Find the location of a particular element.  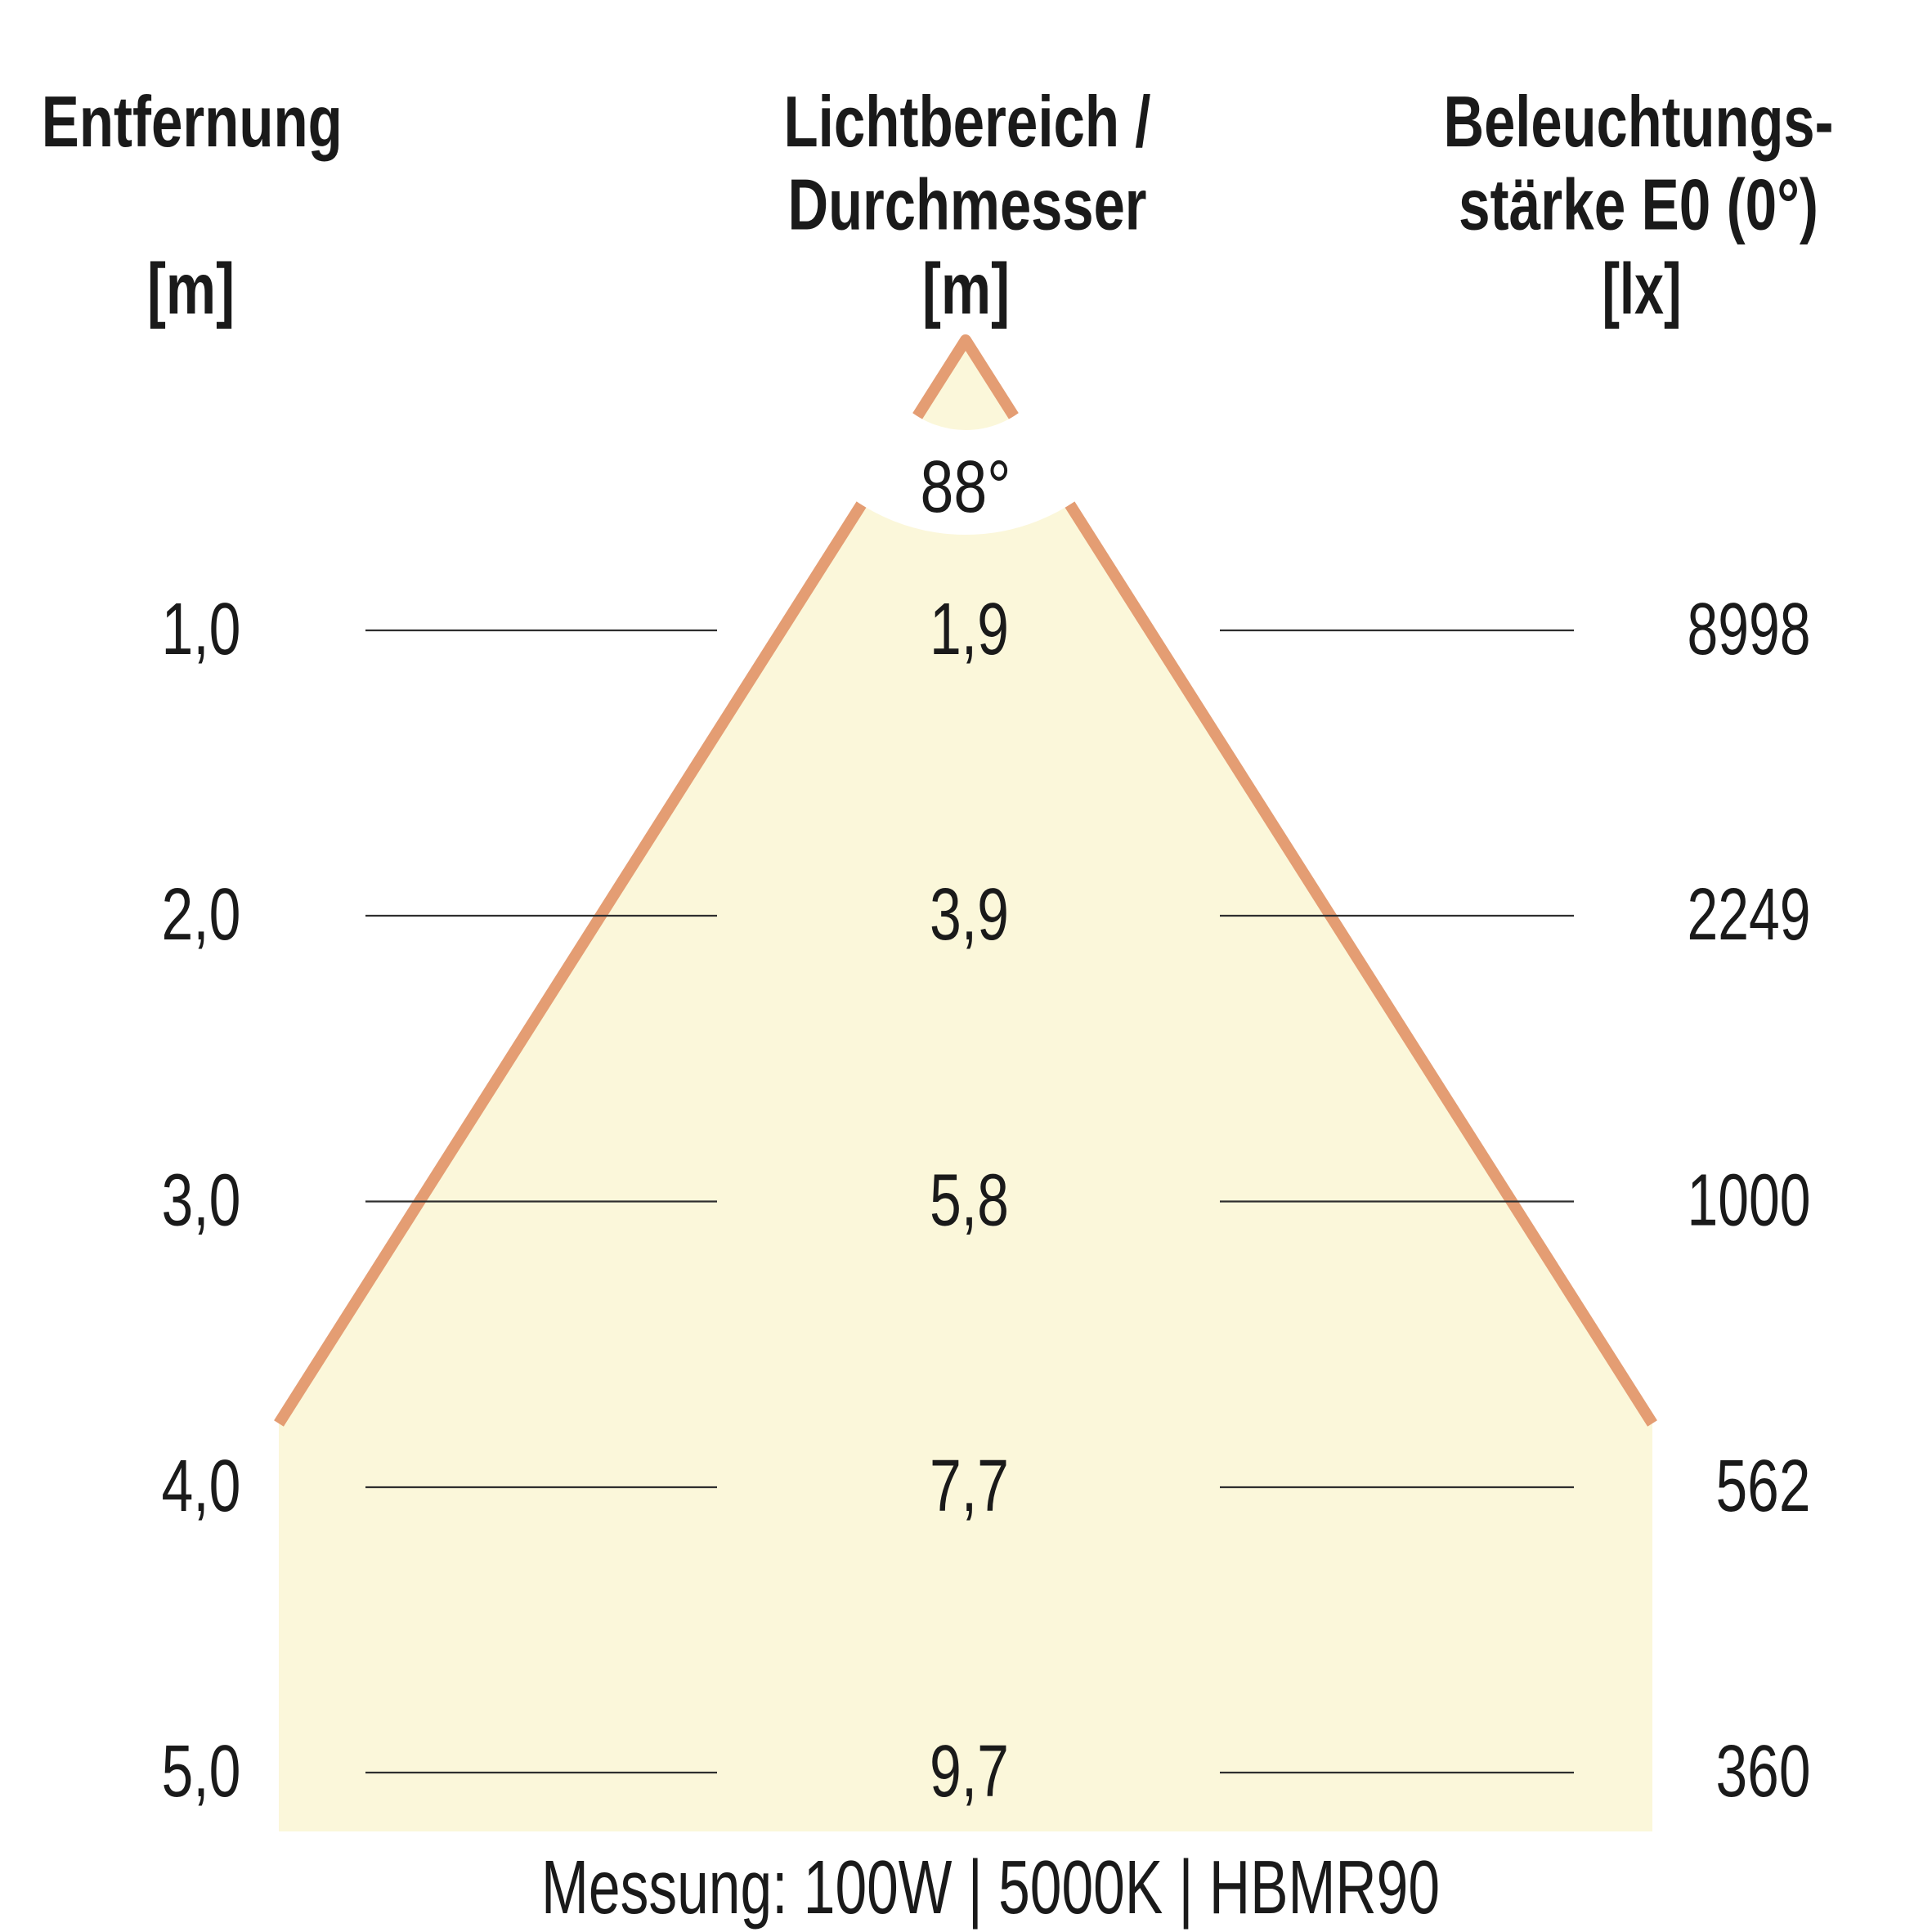

svg-text: Lichtbereich / is located at coordinates (967, 121).